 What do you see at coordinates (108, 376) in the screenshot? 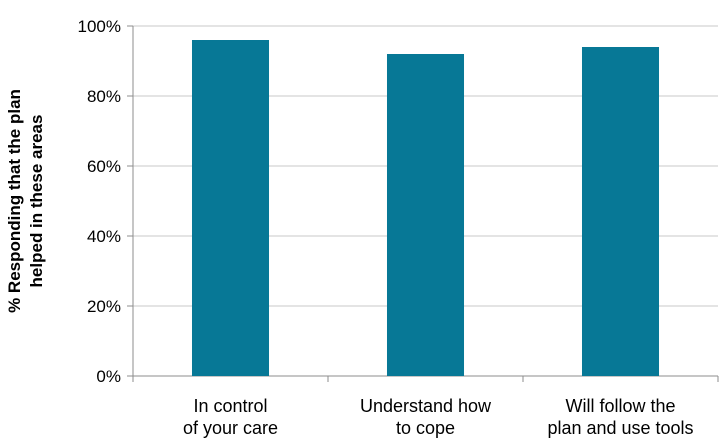
I see `y-tick-label: 0%` at bounding box center [108, 376].